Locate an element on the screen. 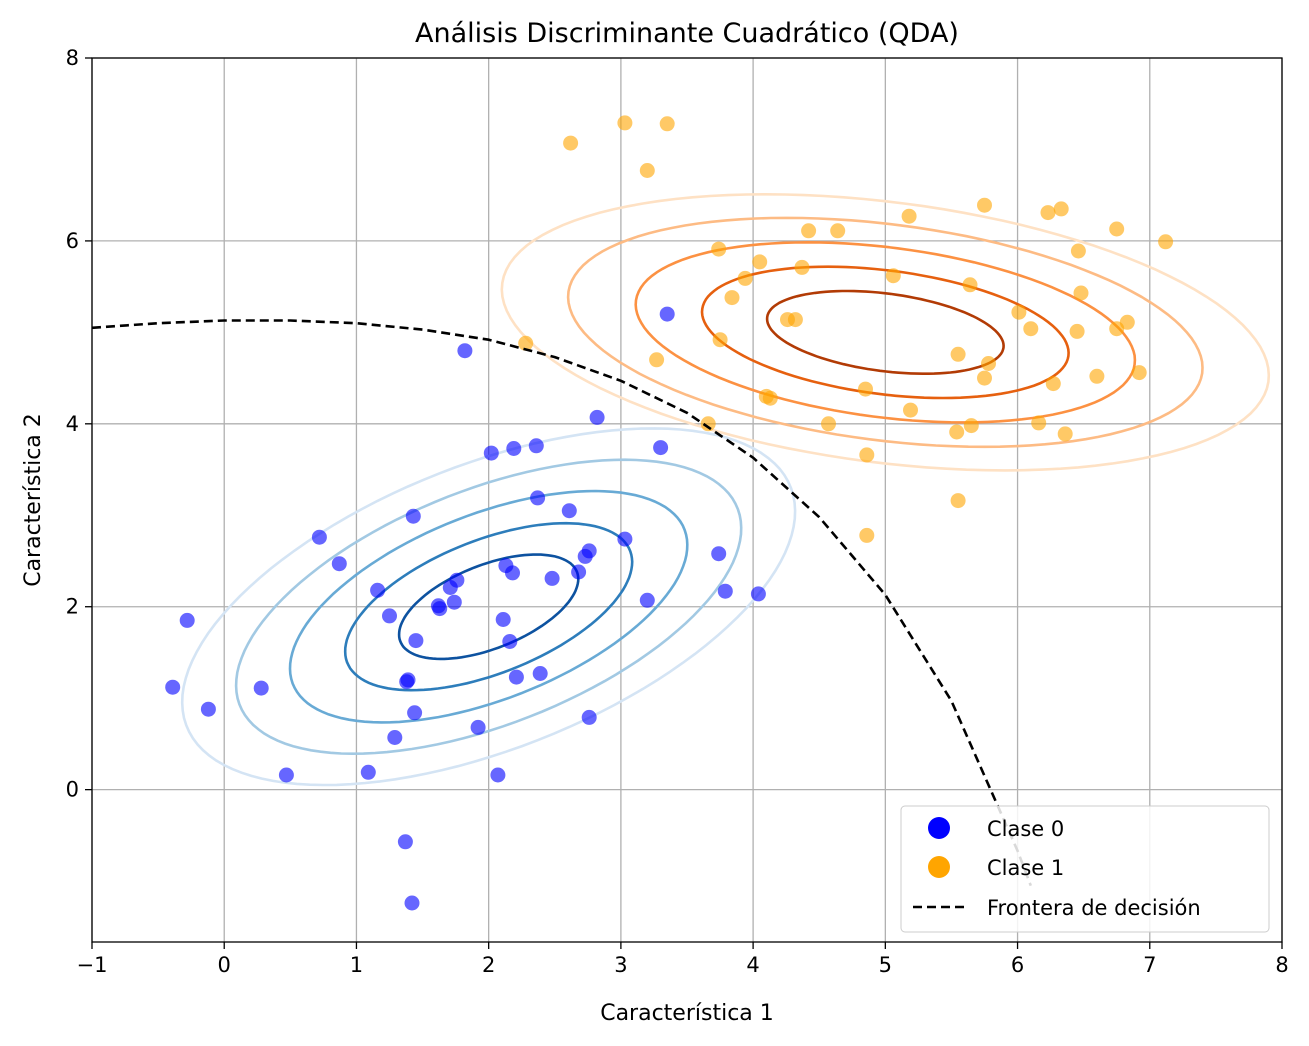 Image resolution: width=1309 pixels, height=1046 pixels. x-tick-label: 0 is located at coordinates (224, 965).